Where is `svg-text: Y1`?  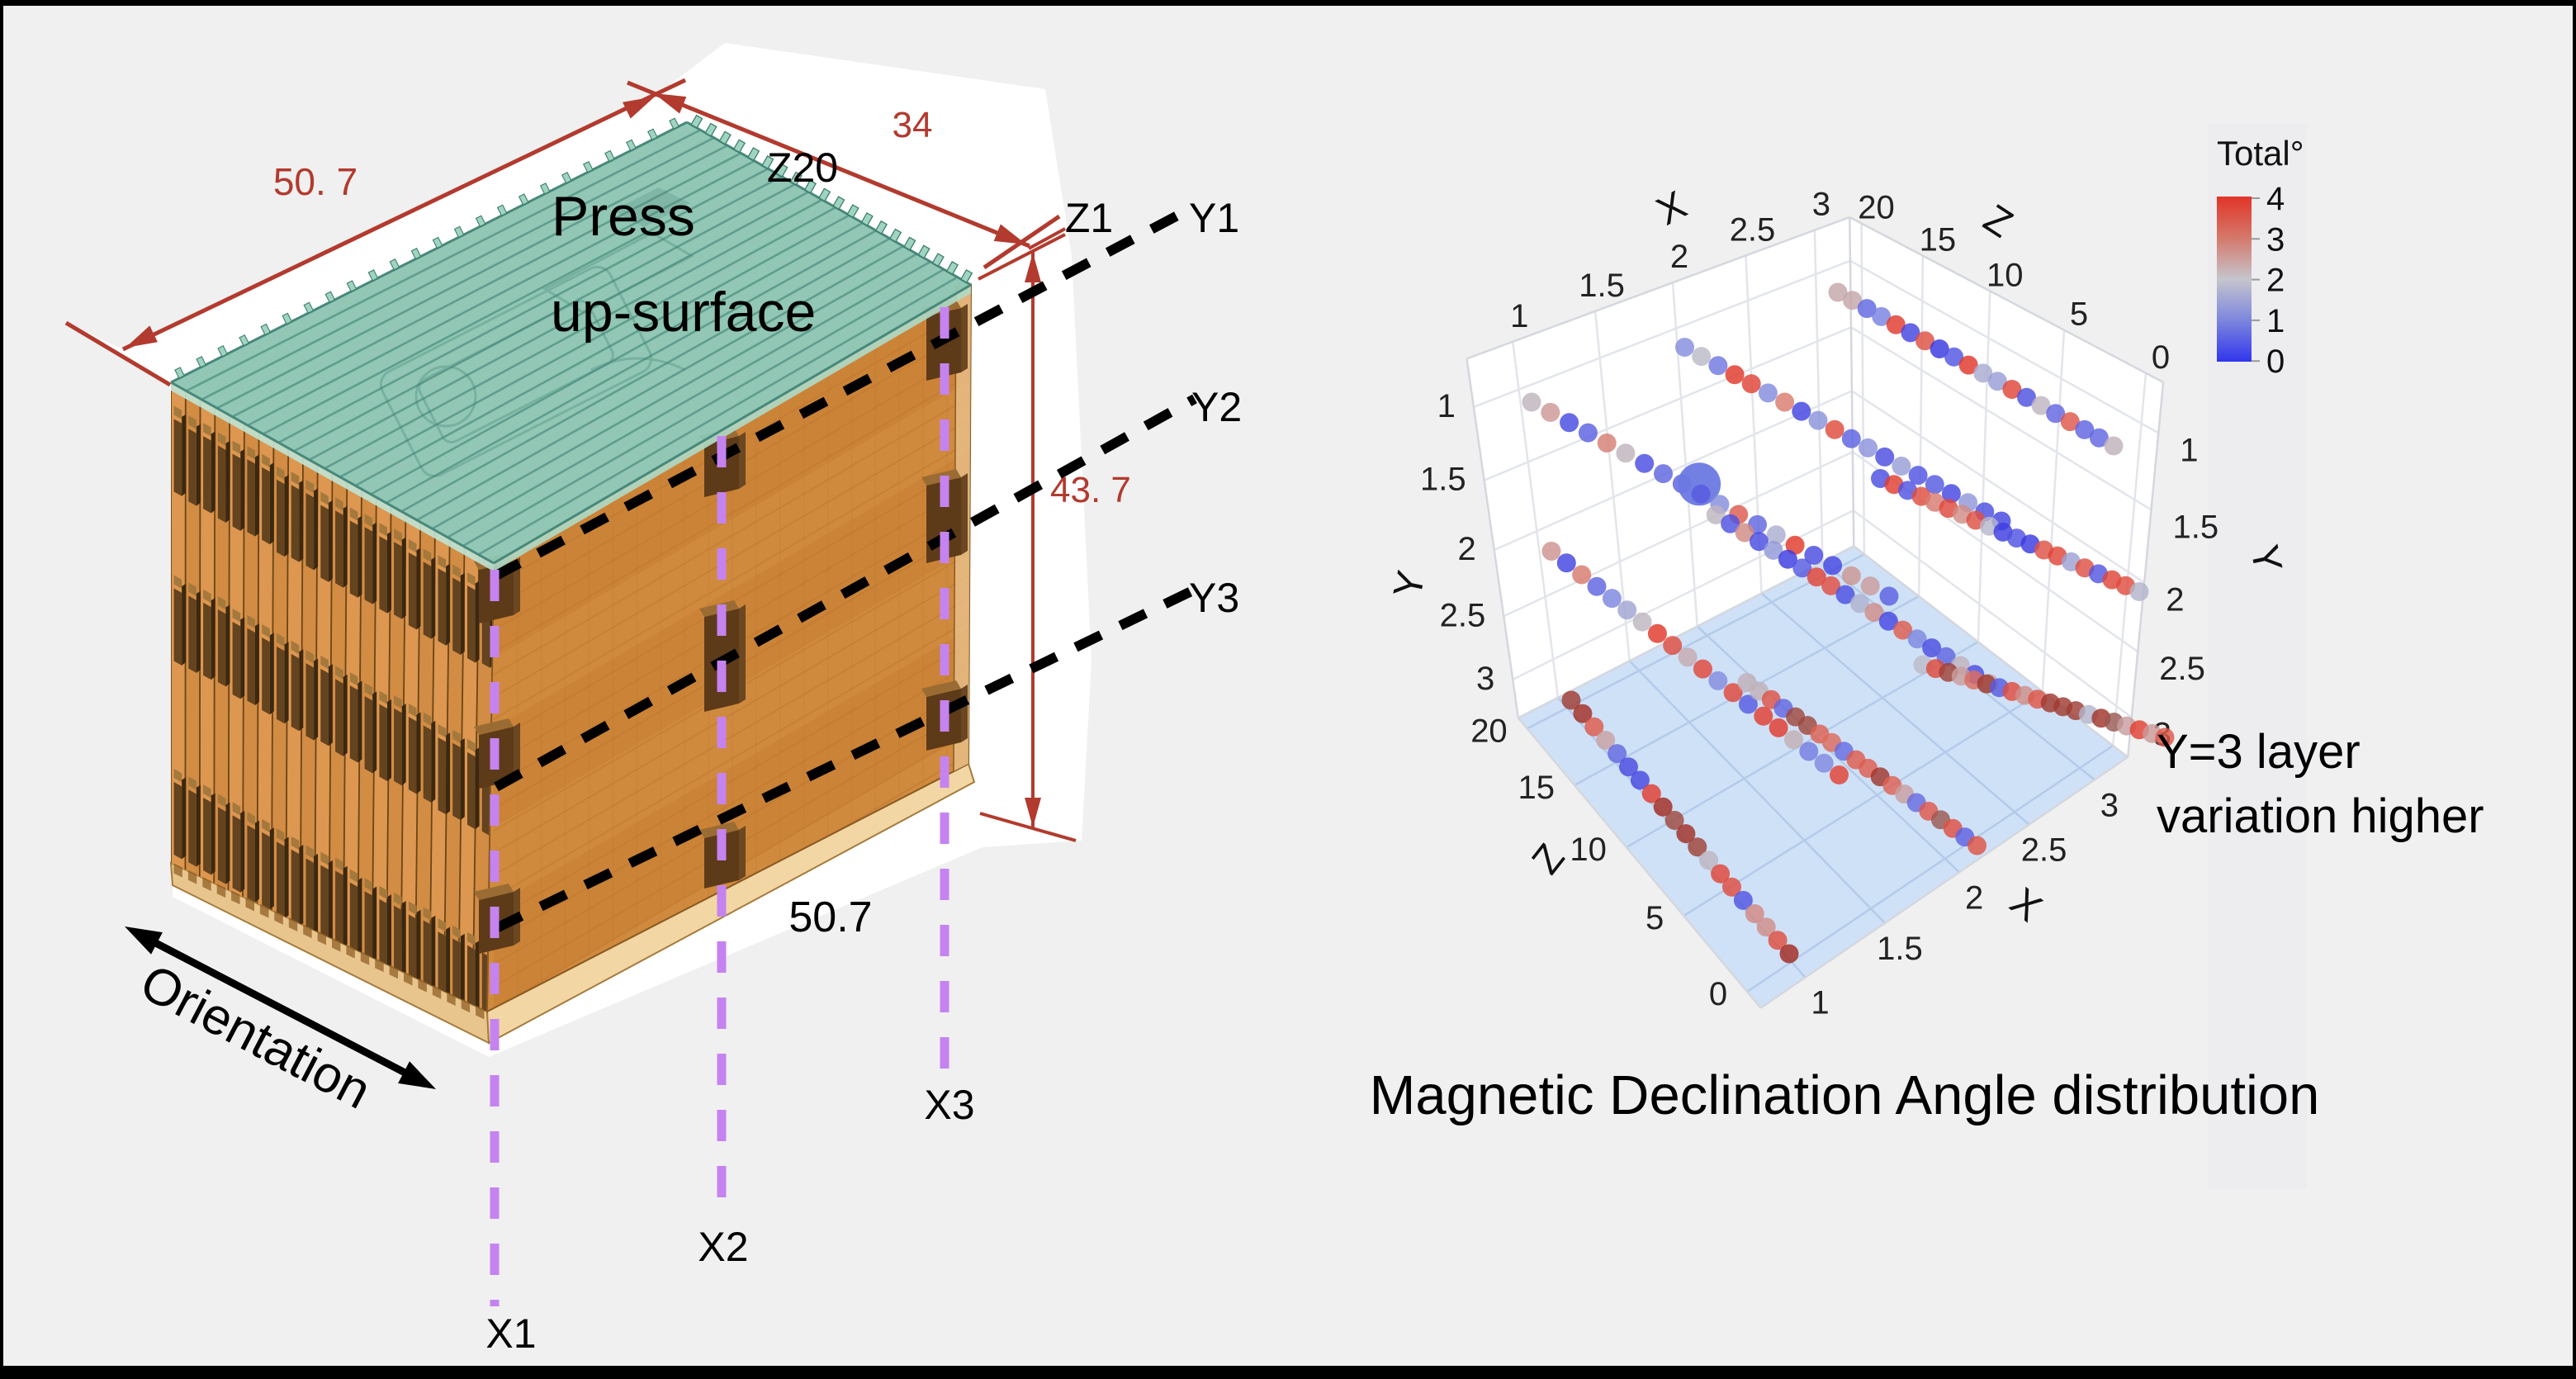
svg-text: Y1 is located at coordinates (1214, 218).